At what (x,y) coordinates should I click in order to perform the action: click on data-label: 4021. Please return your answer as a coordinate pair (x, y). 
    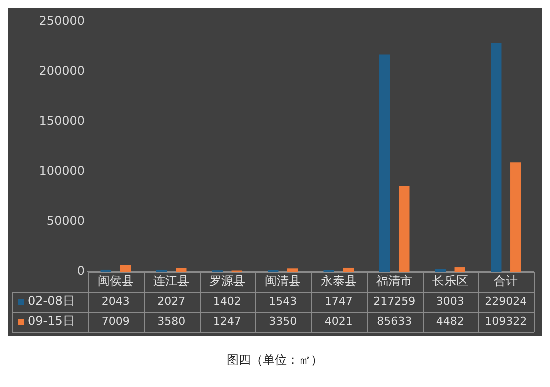
    Looking at the image, I should click on (338, 321).